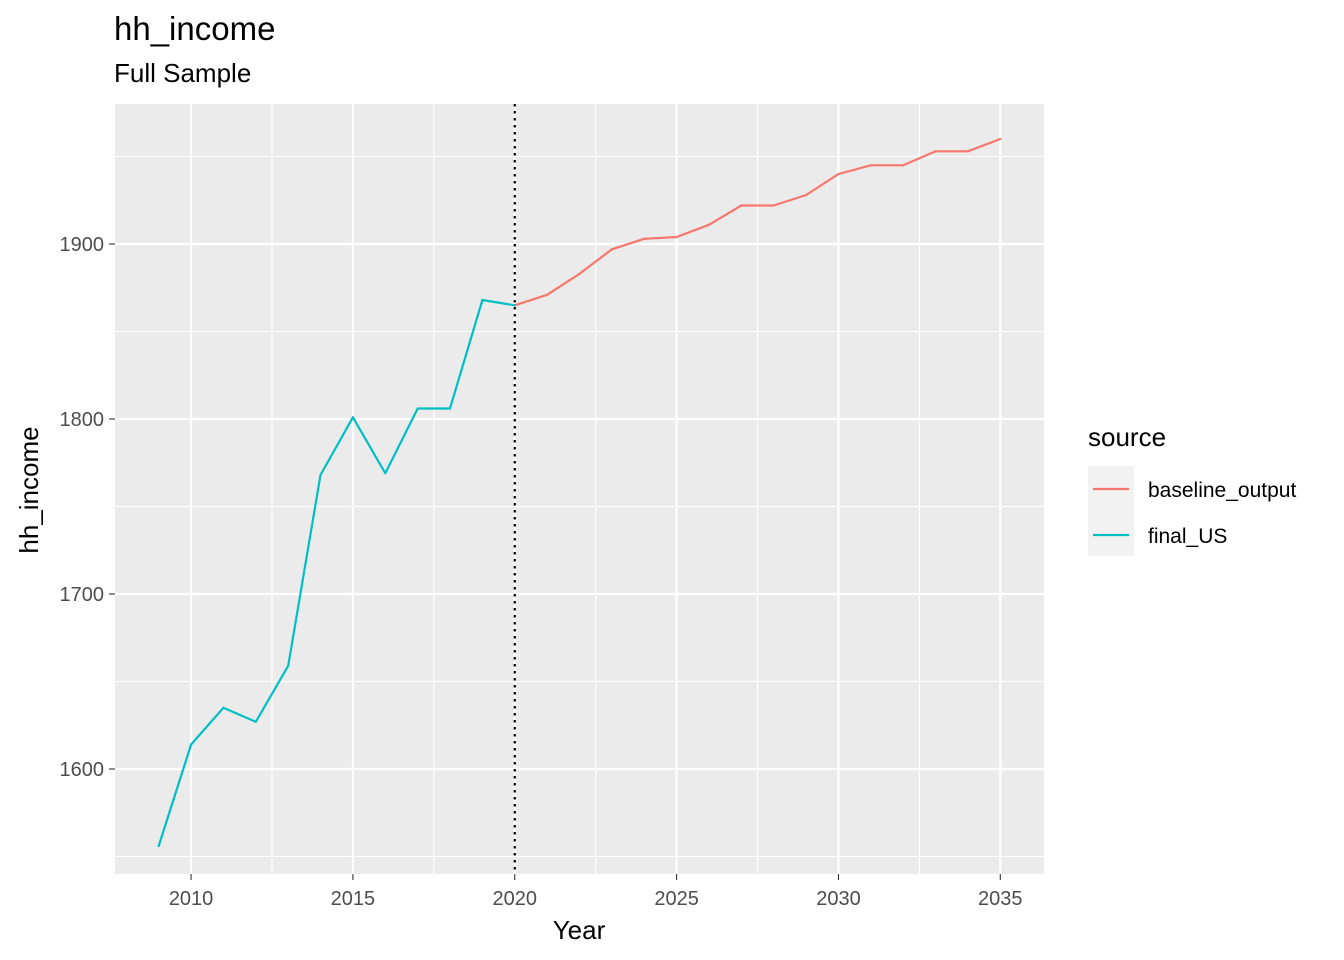 This screenshot has height=960, width=1344. What do you see at coordinates (1194, 513) in the screenshot?
I see `legend-items: baseline_output final_US` at bounding box center [1194, 513].